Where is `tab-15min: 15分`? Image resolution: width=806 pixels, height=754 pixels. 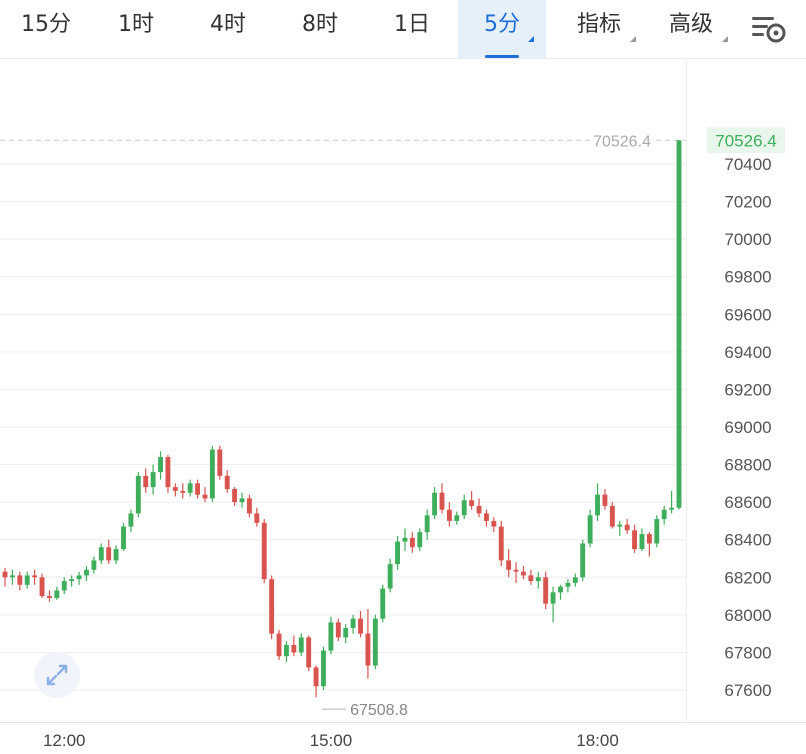
tab-15min: 15分 is located at coordinates (46, 29).